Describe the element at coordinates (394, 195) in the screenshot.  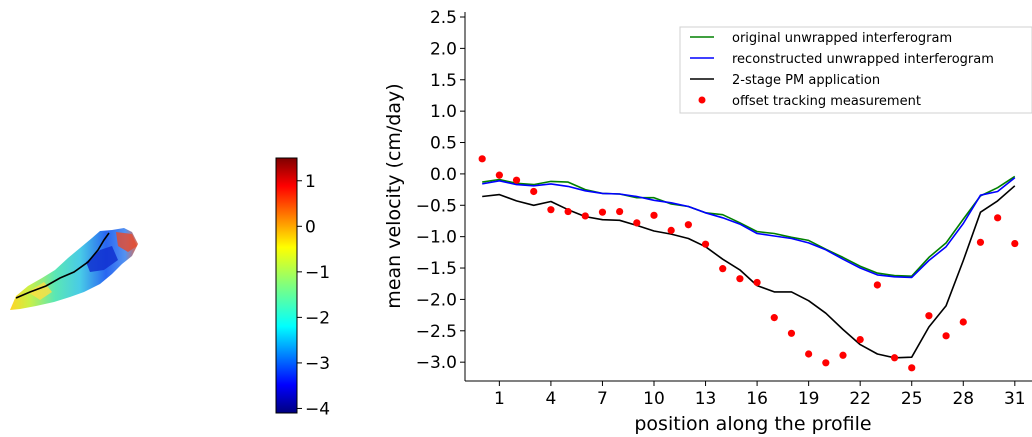
I see `y-axis-label: mean velocity (cm/day)` at that location.